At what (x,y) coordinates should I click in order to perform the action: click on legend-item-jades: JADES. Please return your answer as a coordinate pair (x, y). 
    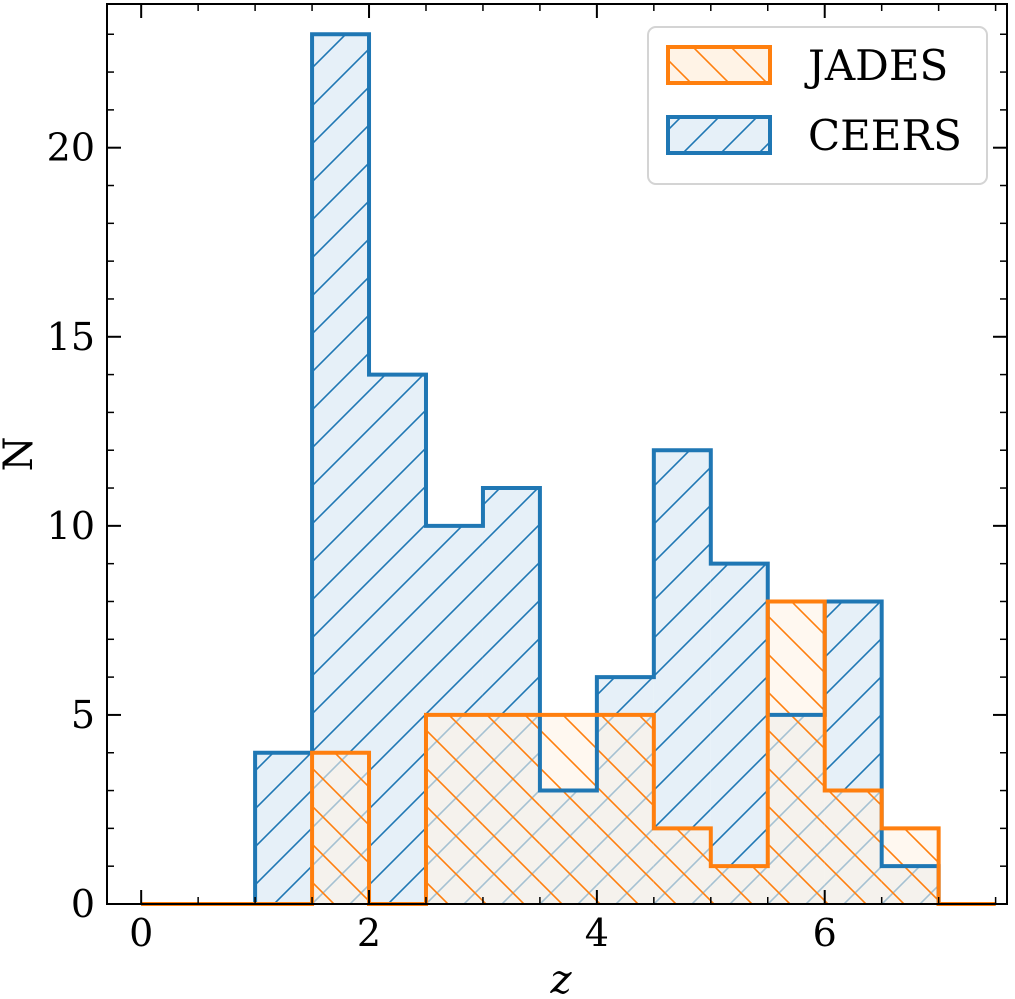
    Looking at the image, I should click on (807, 65).